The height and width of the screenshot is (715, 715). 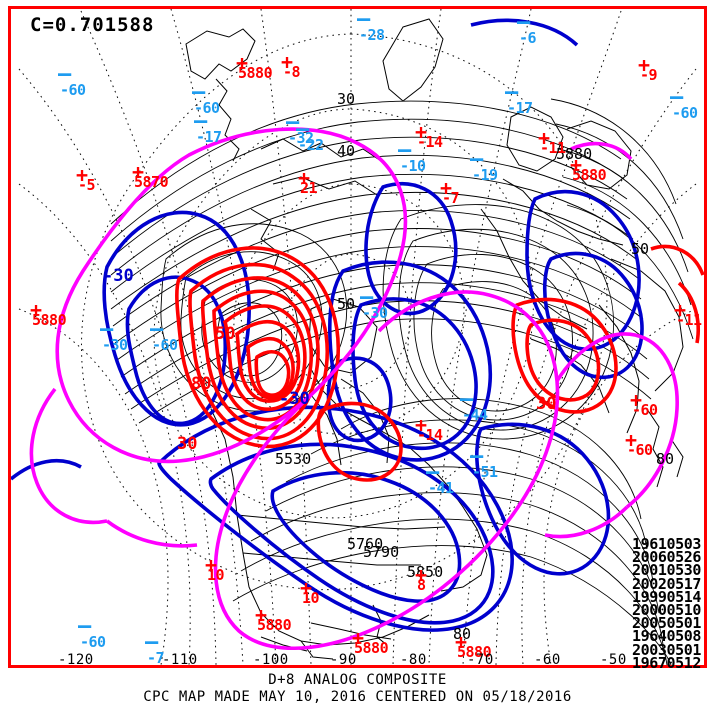 I want to click on anomaly-value: -44, so click(x=475, y=415).